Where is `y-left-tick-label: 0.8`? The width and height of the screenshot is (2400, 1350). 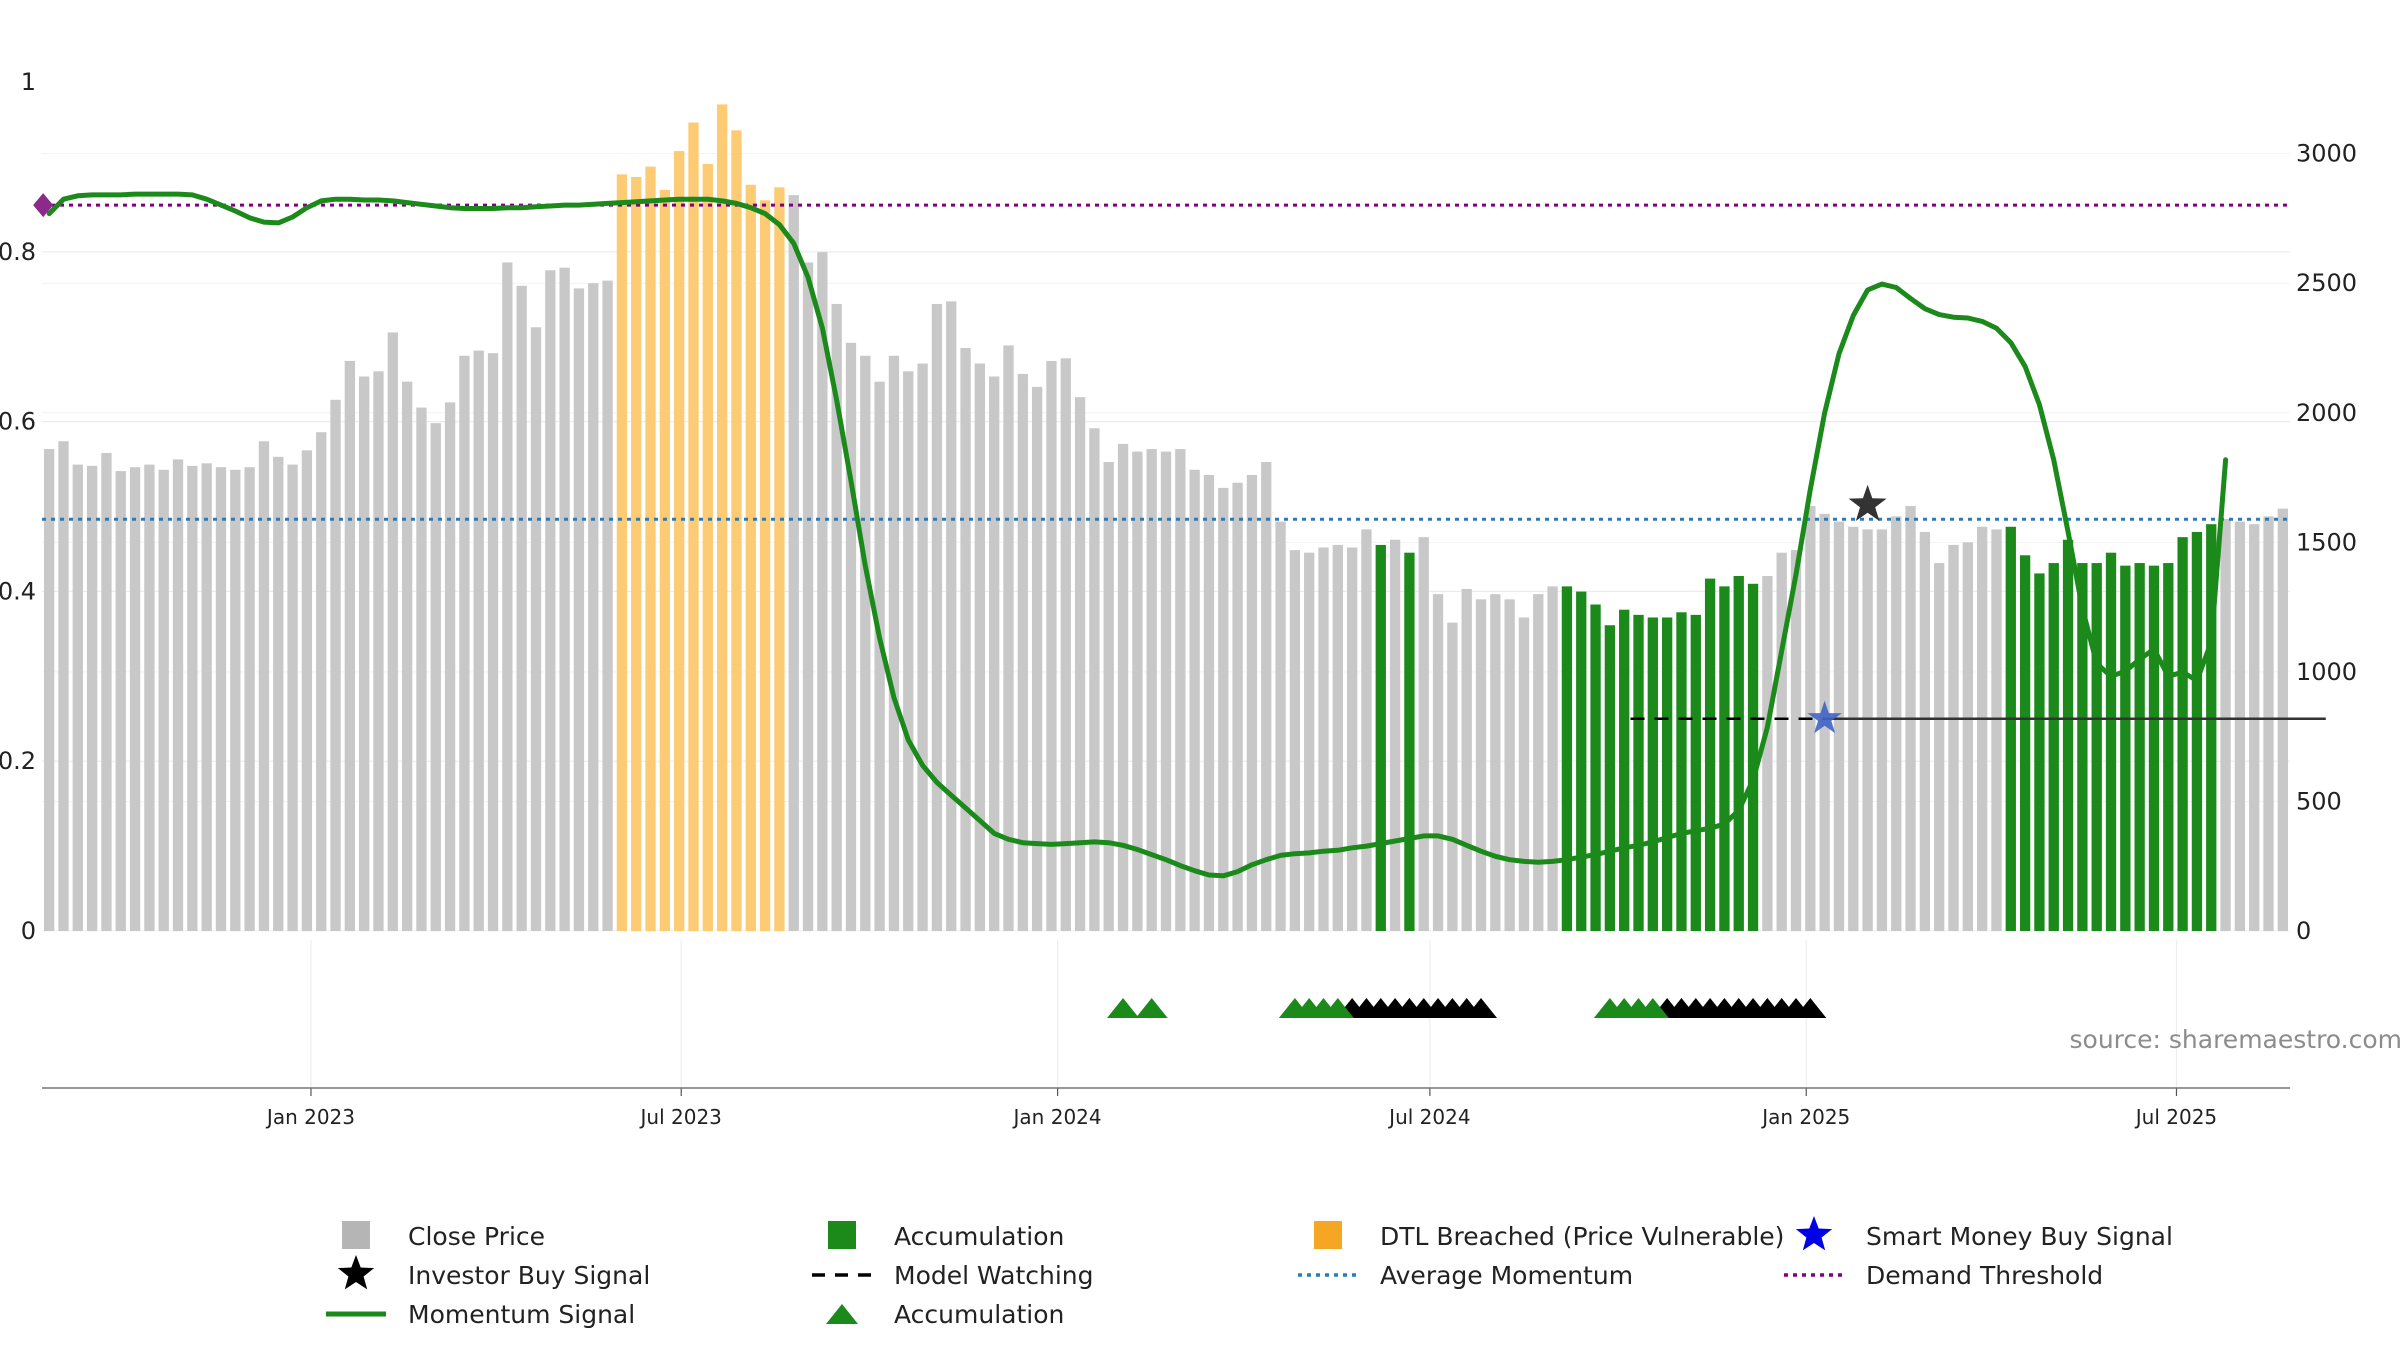 y-left-tick-label: 0.8 is located at coordinates (18, 252).